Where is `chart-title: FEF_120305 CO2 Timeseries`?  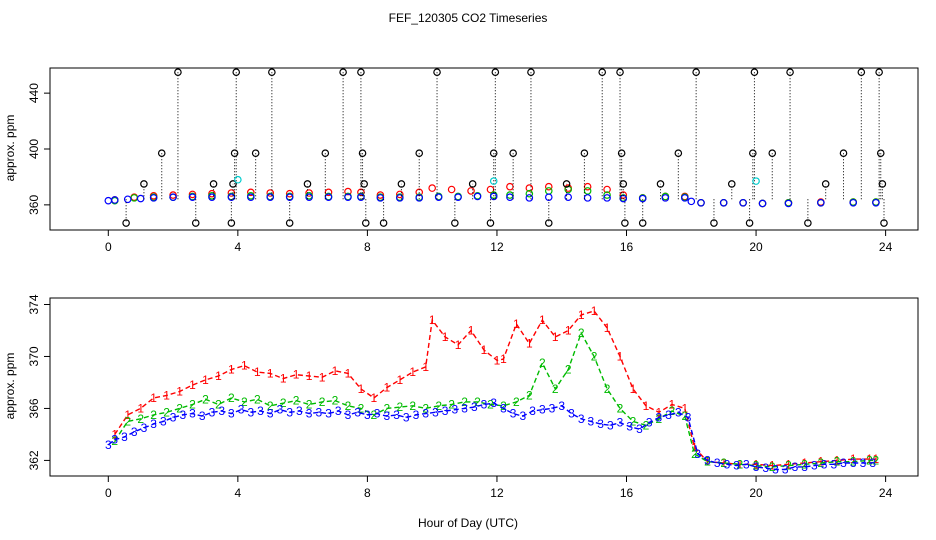
chart-title: FEF_120305 CO2 Timeseries is located at coordinates (468, 18).